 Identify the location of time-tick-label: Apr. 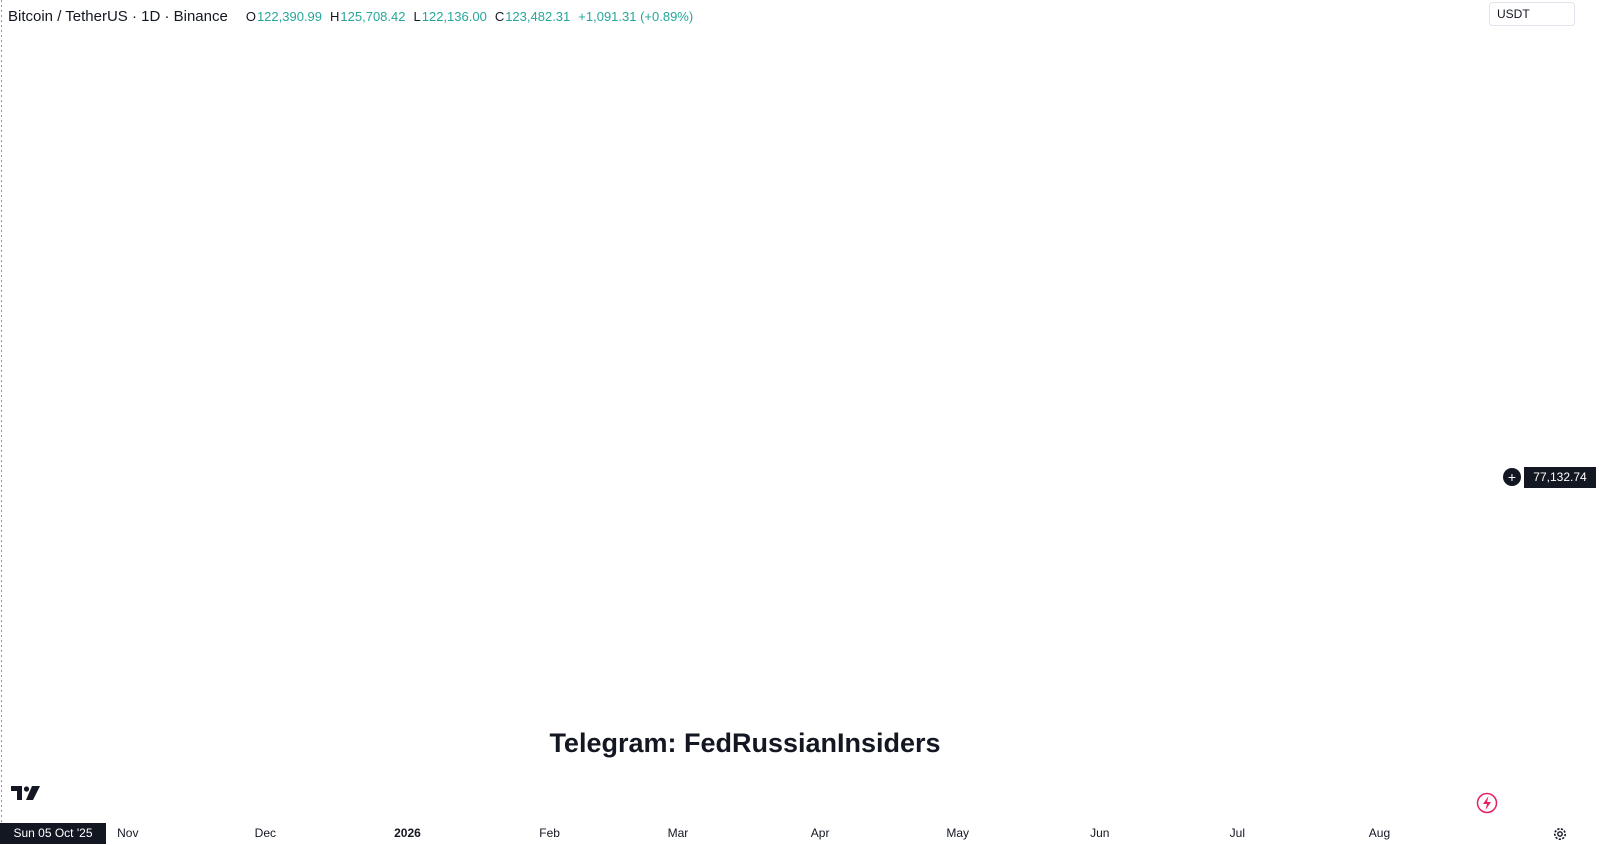
(820, 833).